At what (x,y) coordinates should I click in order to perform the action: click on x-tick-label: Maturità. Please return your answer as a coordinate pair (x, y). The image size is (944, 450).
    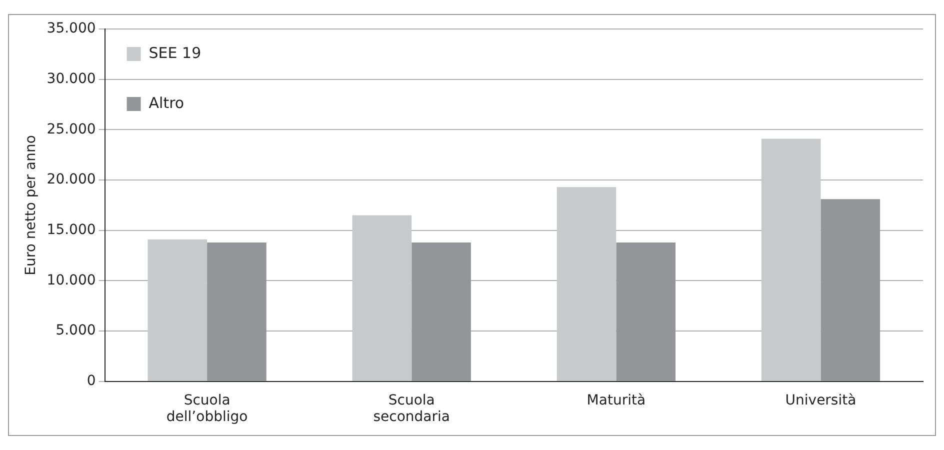
    Looking at the image, I should click on (616, 400).